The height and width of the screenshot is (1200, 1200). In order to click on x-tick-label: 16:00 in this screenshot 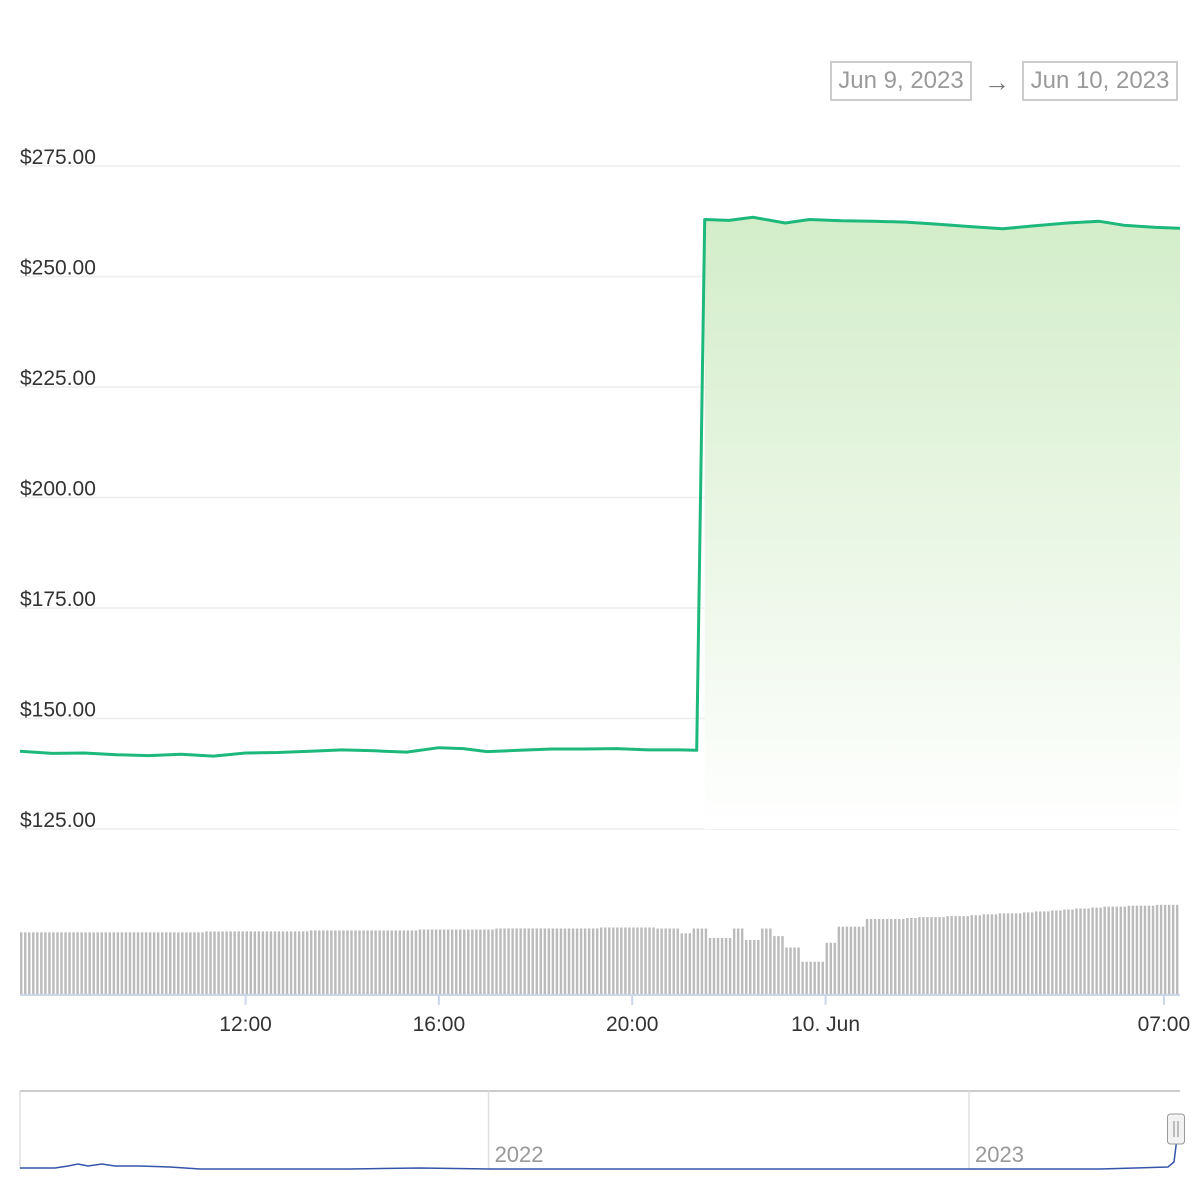, I will do `click(439, 1024)`.